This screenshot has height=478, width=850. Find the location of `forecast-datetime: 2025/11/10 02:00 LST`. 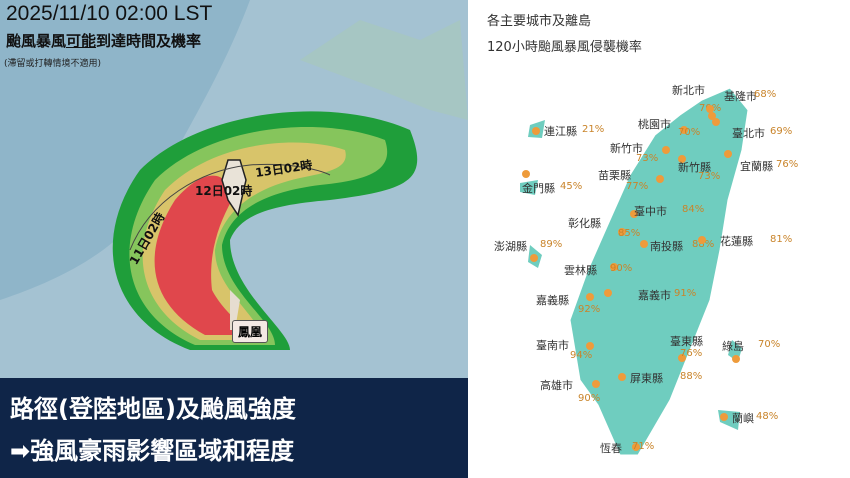

forecast-datetime: 2025/11/10 02:00 LST is located at coordinates (109, 13).